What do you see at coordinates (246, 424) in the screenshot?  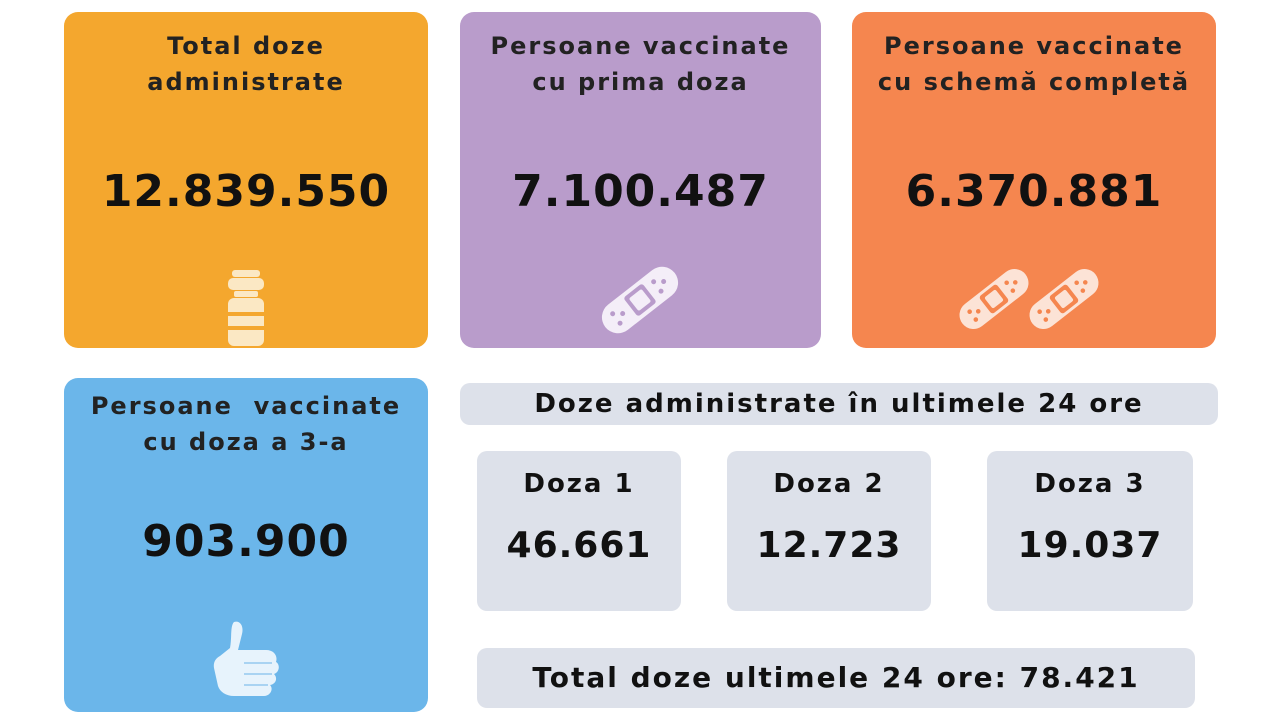 I see `third-dose-title: Persoane vaccinate cu doza a 3-a` at bounding box center [246, 424].